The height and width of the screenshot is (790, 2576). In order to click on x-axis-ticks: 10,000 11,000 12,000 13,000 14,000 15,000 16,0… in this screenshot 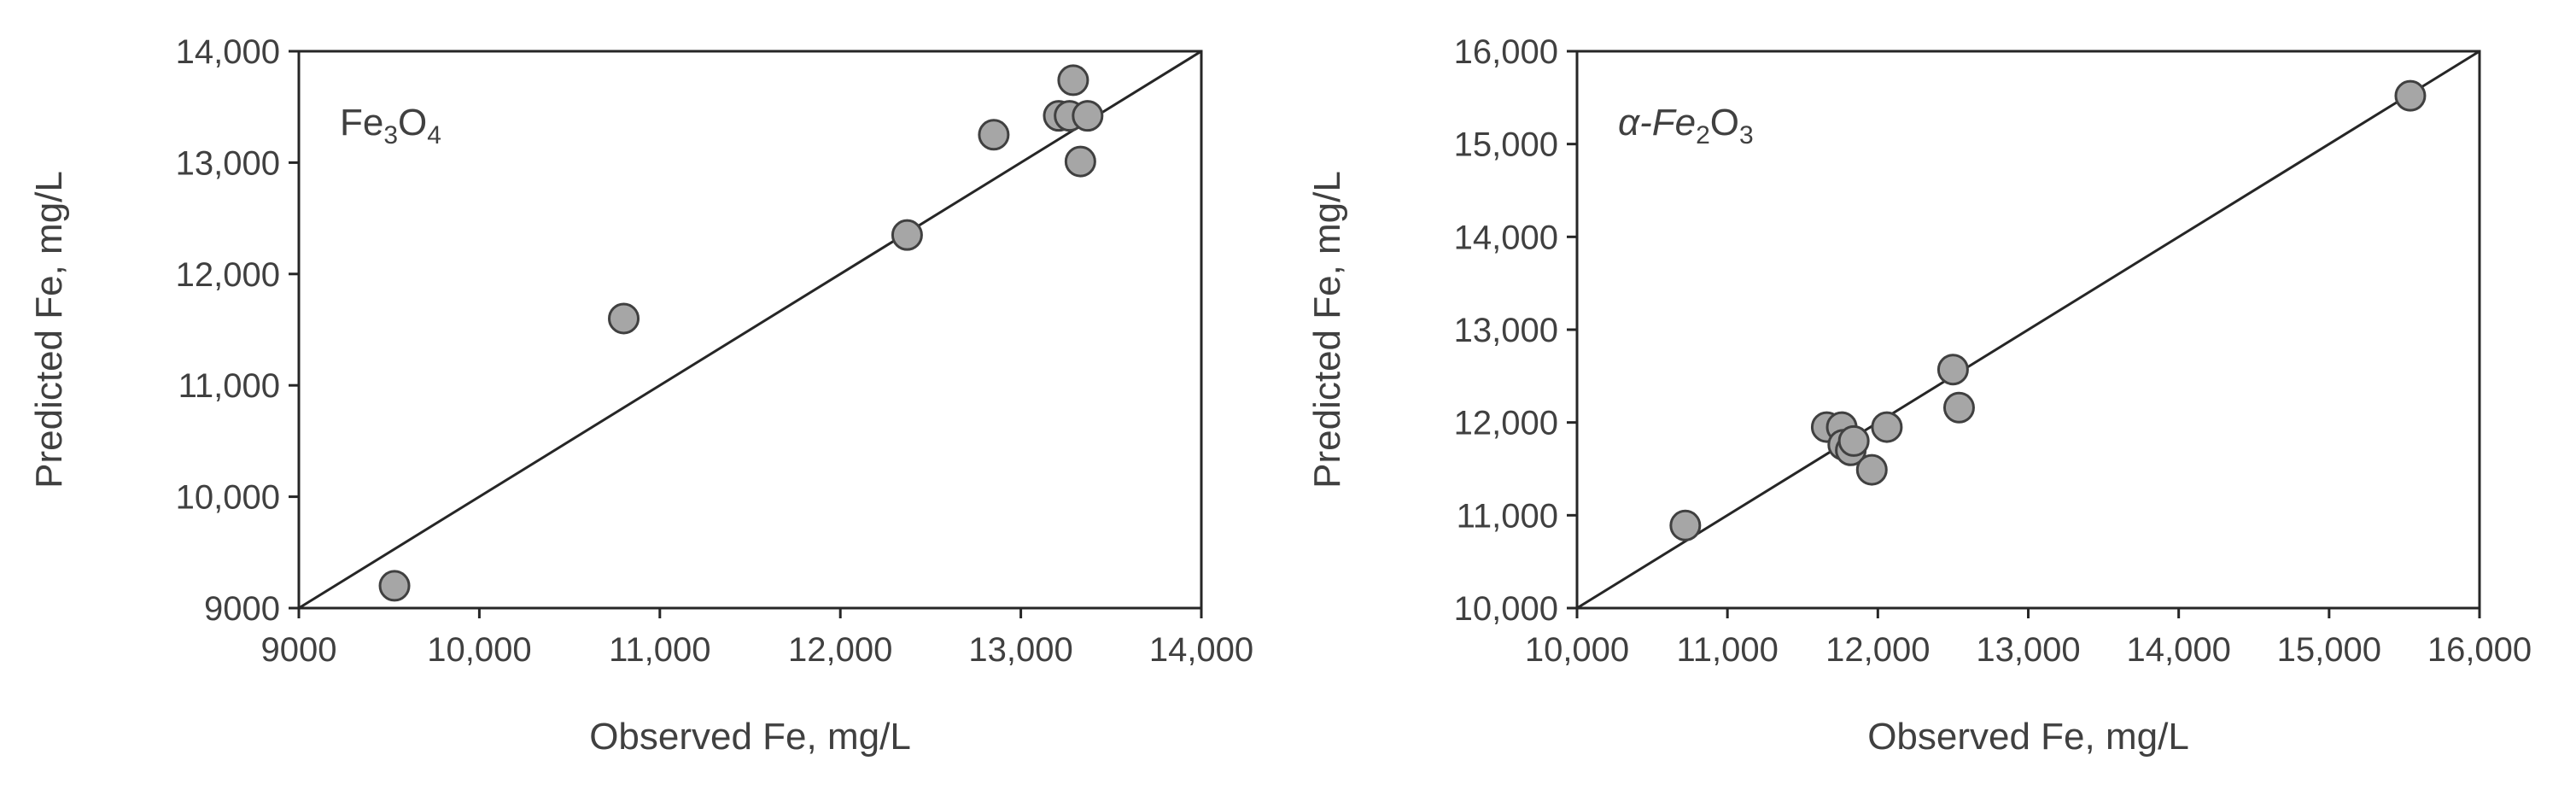, I will do `click(2028, 639)`.